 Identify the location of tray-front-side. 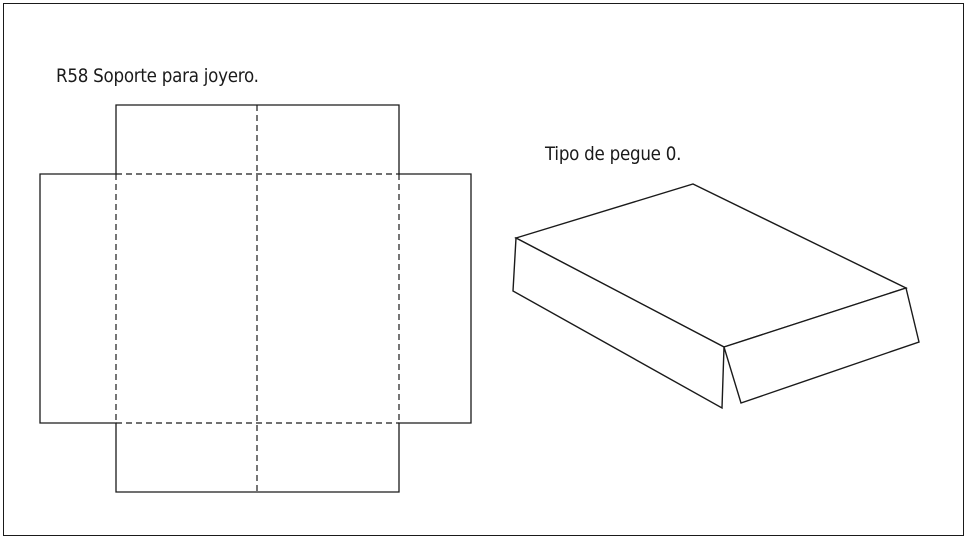
(821, 345).